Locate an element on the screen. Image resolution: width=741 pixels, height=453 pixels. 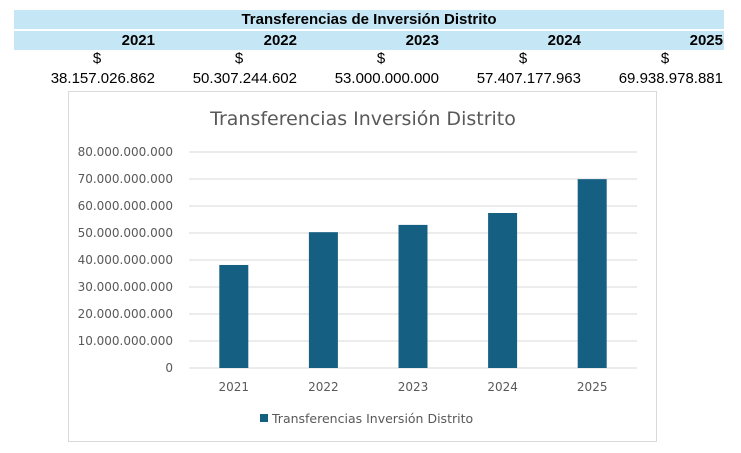
y-tick-label: 10.000.000.000 is located at coordinates (125, 341).